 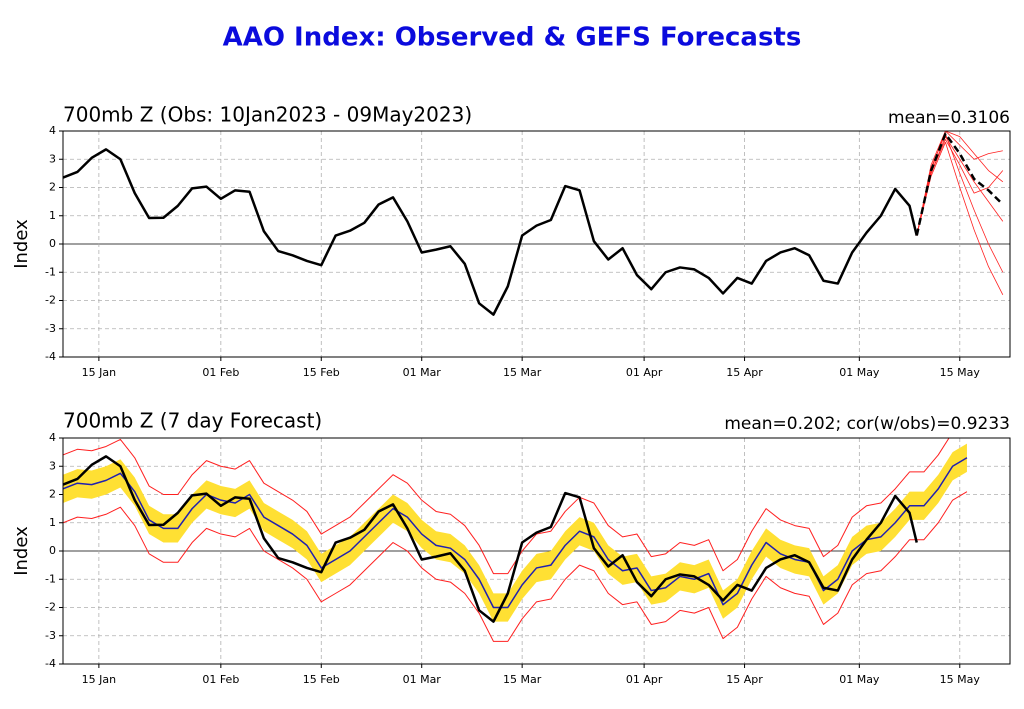 What do you see at coordinates (949, 118) in the screenshot?
I see `panel-annotation: mean=0.3106` at bounding box center [949, 118].